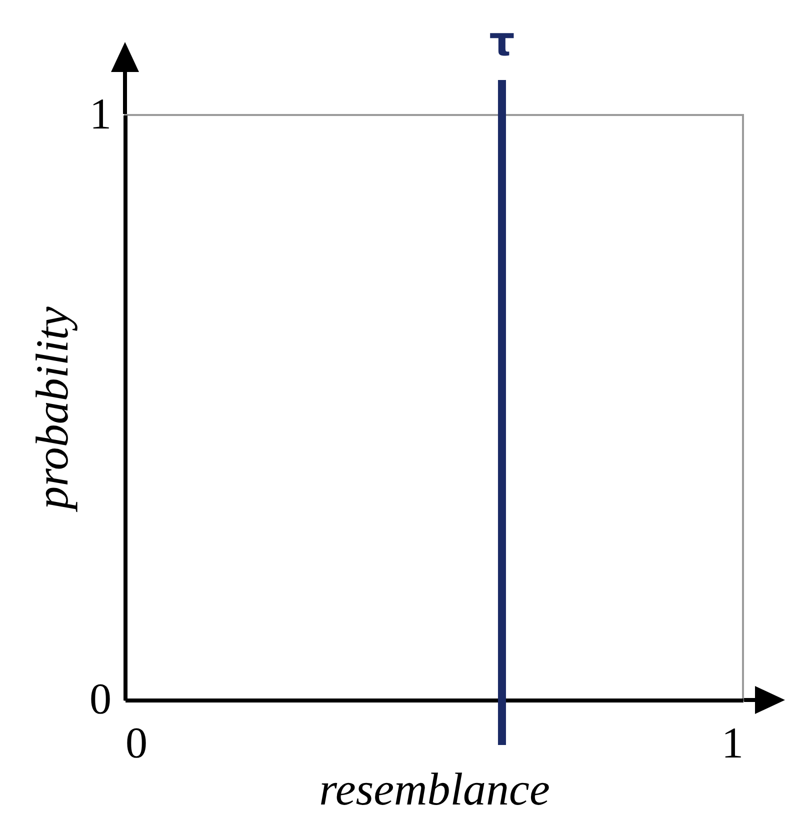 This screenshot has width=787, height=826. Describe the element at coordinates (502, 42) in the screenshot. I see `ref-line-label: τ` at that location.